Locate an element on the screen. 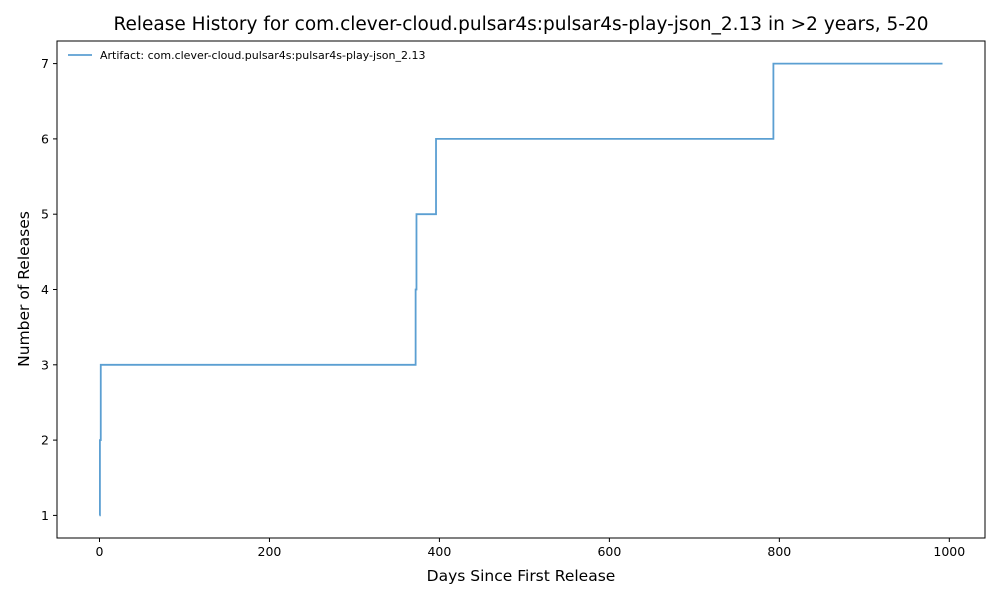  y-tick-label: 1 is located at coordinates (45, 515).